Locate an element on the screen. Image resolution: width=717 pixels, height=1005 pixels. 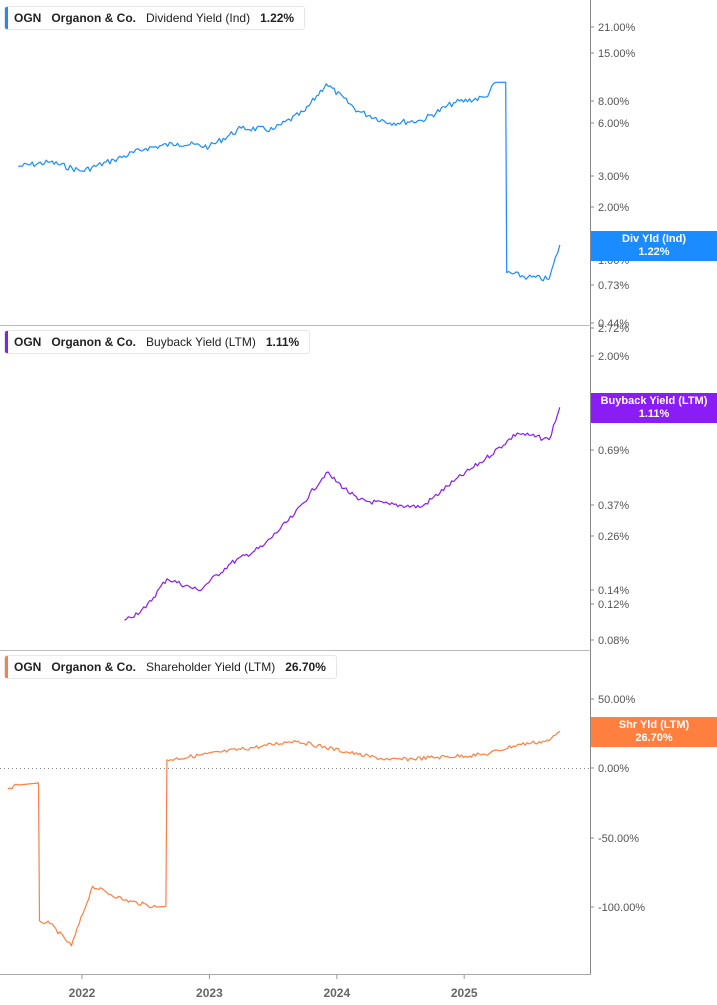
x-tick-label: 2024 is located at coordinates (336, 993).